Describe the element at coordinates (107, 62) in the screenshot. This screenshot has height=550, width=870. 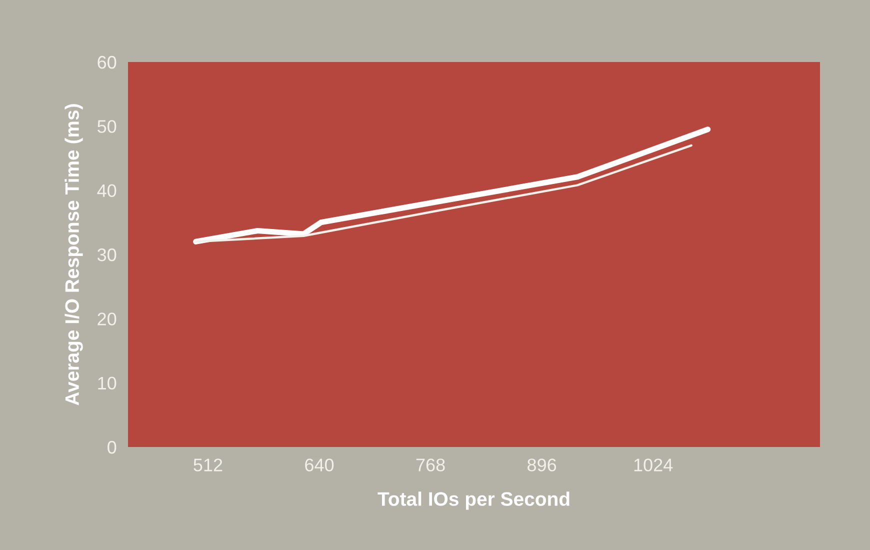
I see `y-tick-label: 60` at that location.